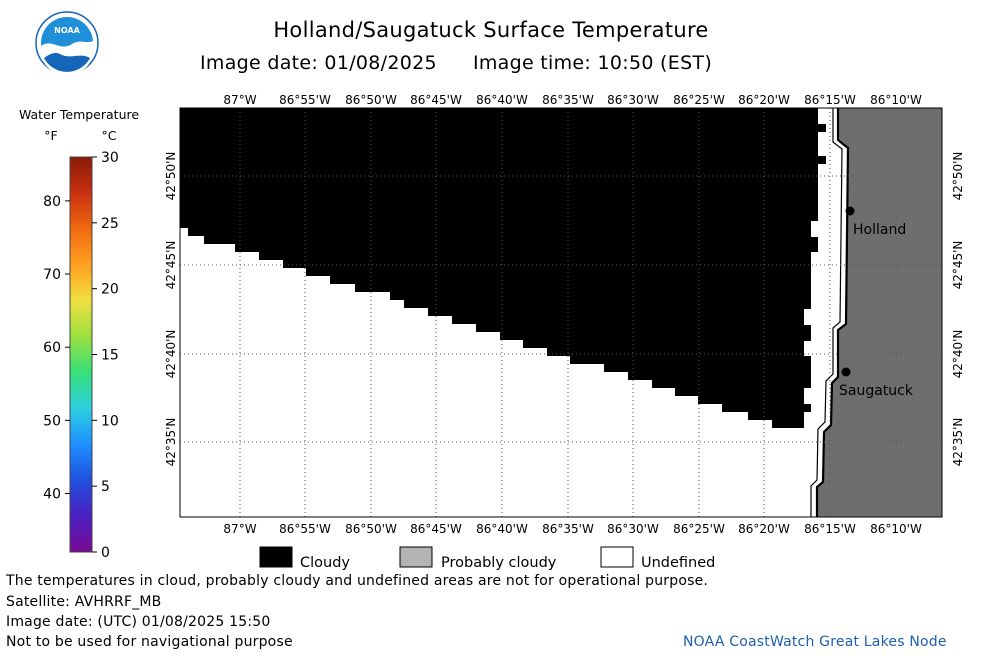  What do you see at coordinates (239, 529) in the screenshot?
I see `lon-label-bottom: 87°W` at bounding box center [239, 529].